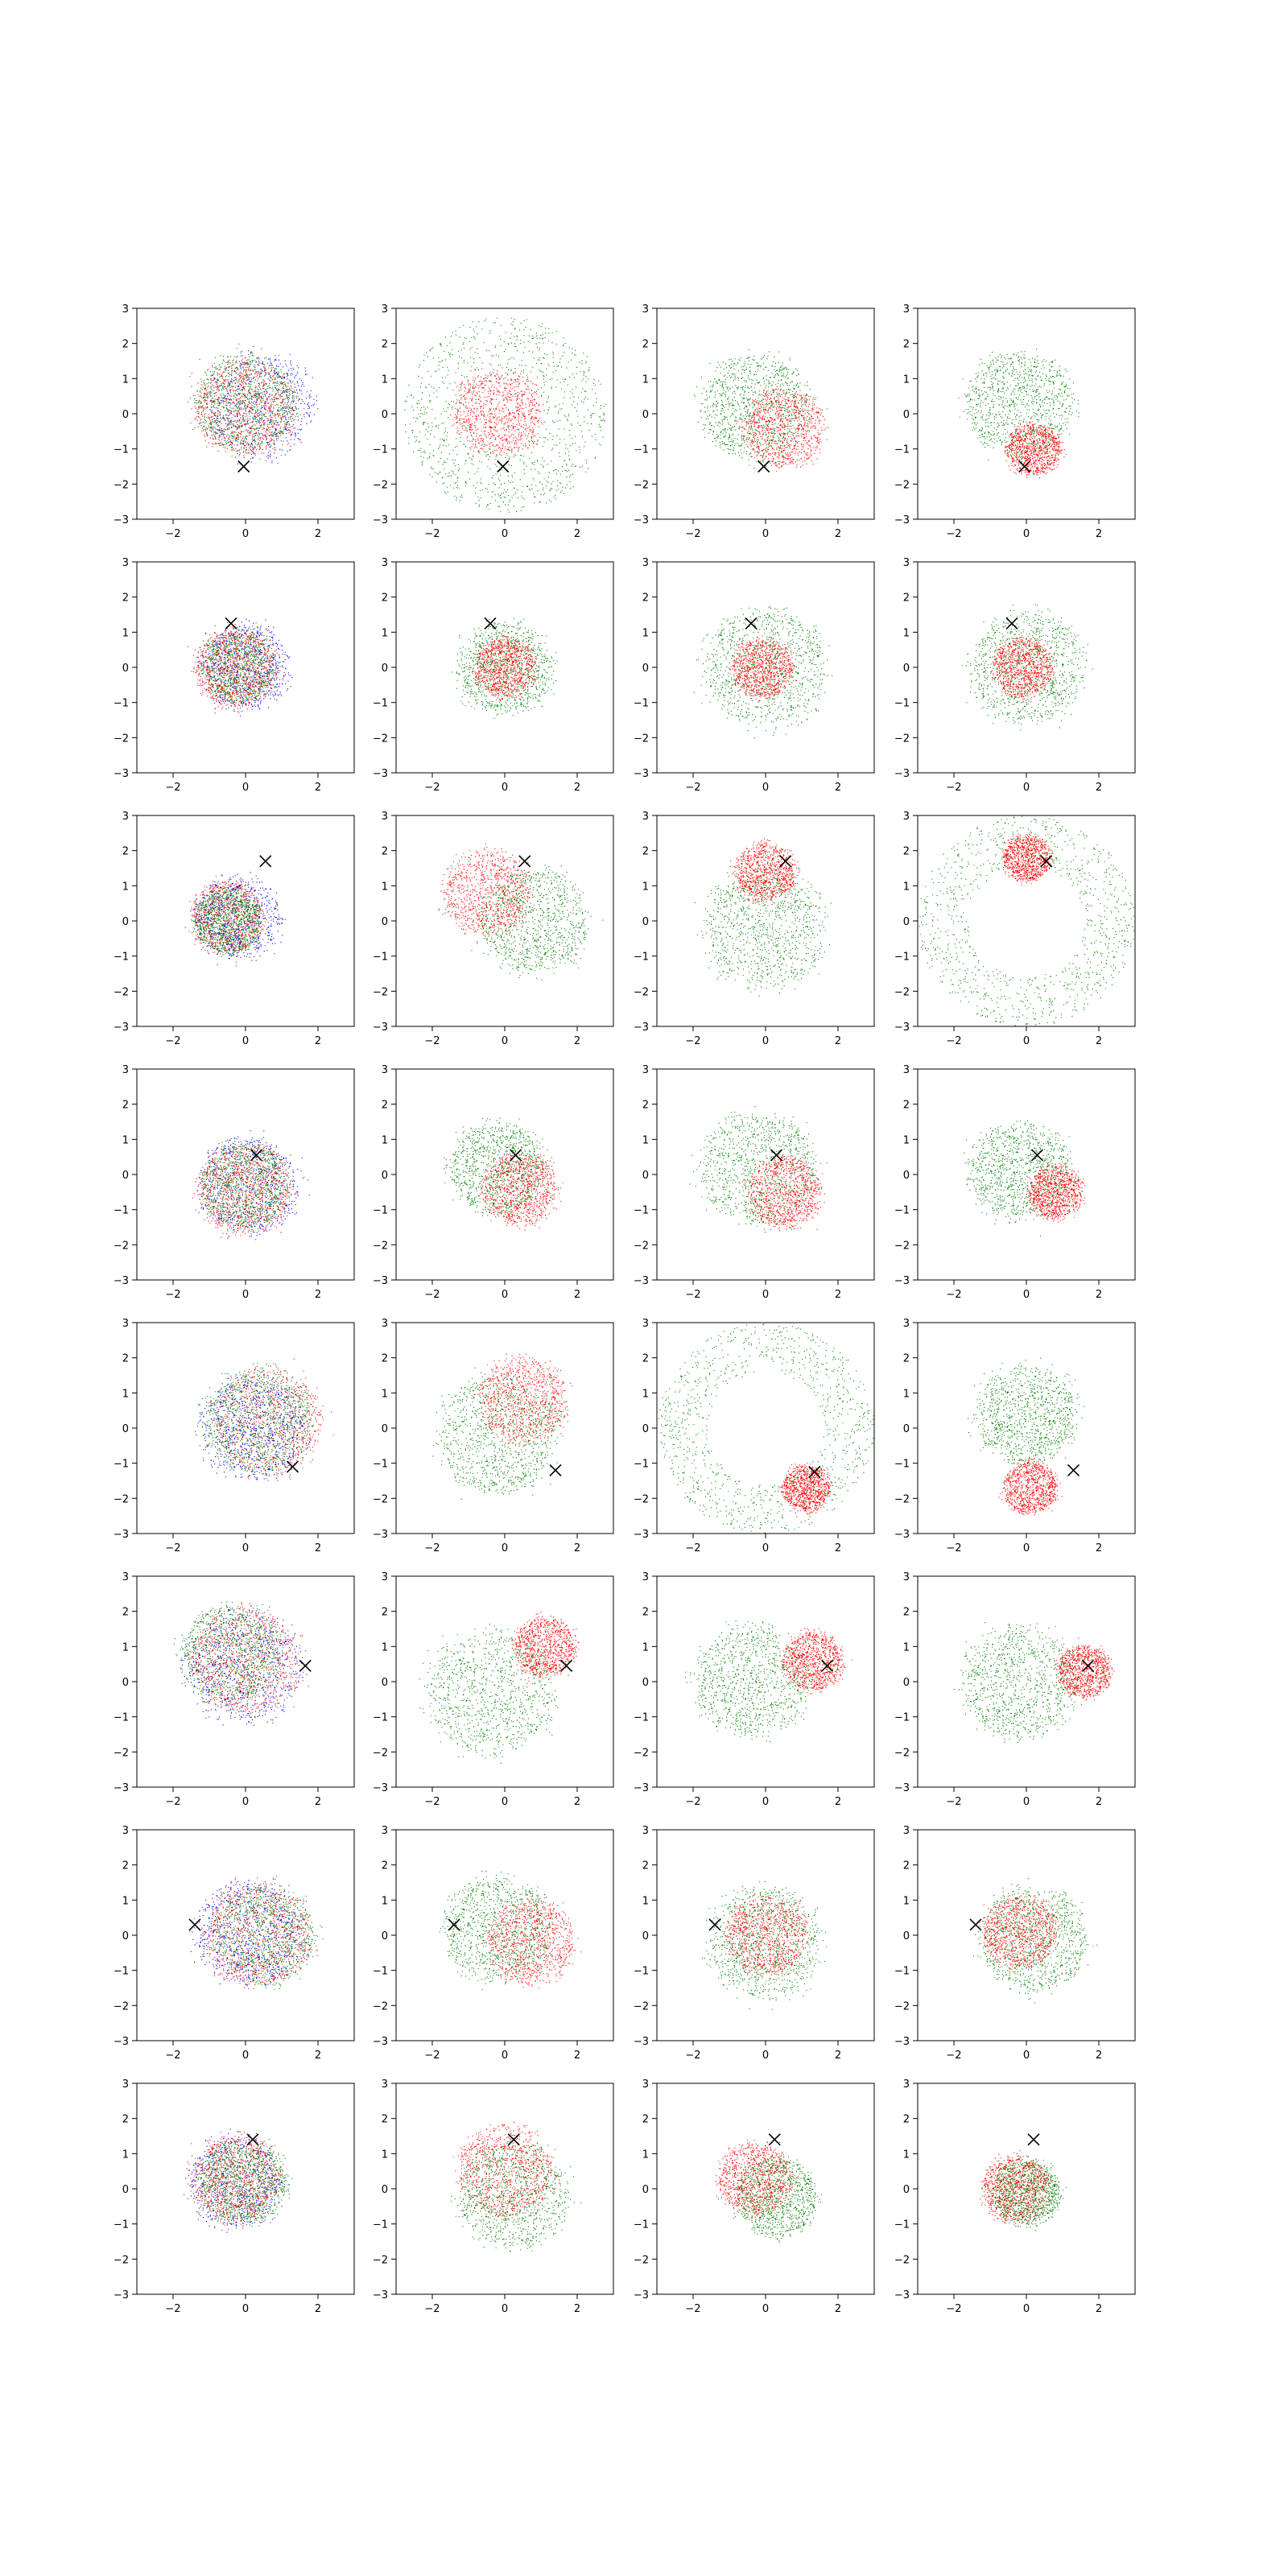 Image resolution: width=1288 pixels, height=2576 pixels. What do you see at coordinates (234, 929) in the screenshot?
I see `subplot-r3-c1: −2 0 2 3 2 1 0 −1 −2 −3` at bounding box center [234, 929].